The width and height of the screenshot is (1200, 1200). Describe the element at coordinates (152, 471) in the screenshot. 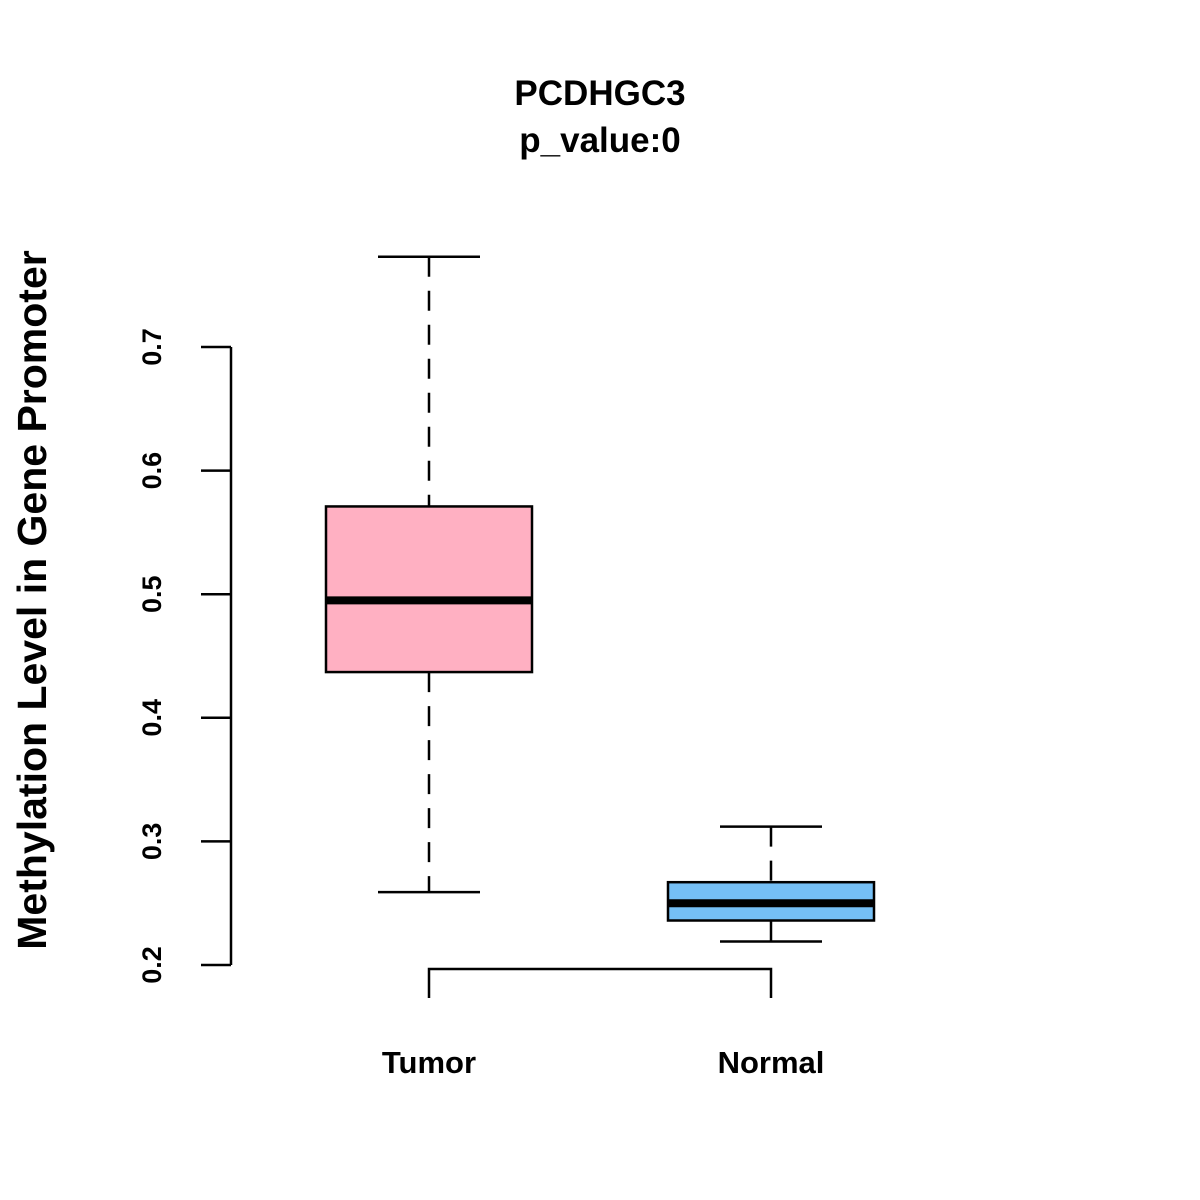

I see `y-tick-label: 0.6` at that location.